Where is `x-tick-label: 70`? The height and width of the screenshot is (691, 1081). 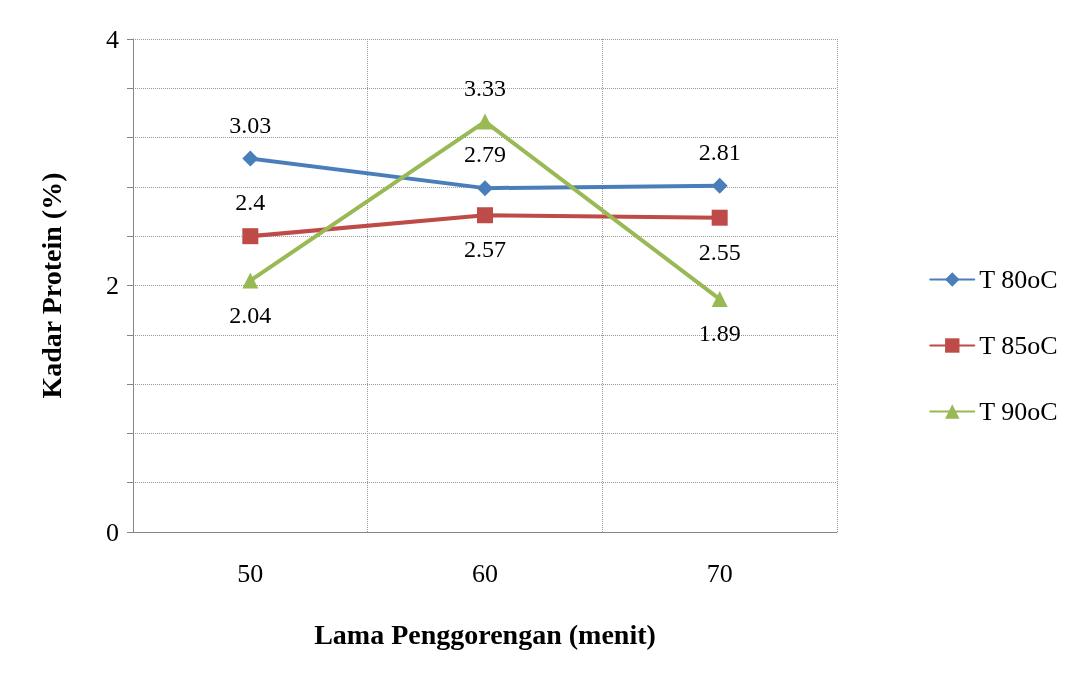
x-tick-label: 70 is located at coordinates (719, 573).